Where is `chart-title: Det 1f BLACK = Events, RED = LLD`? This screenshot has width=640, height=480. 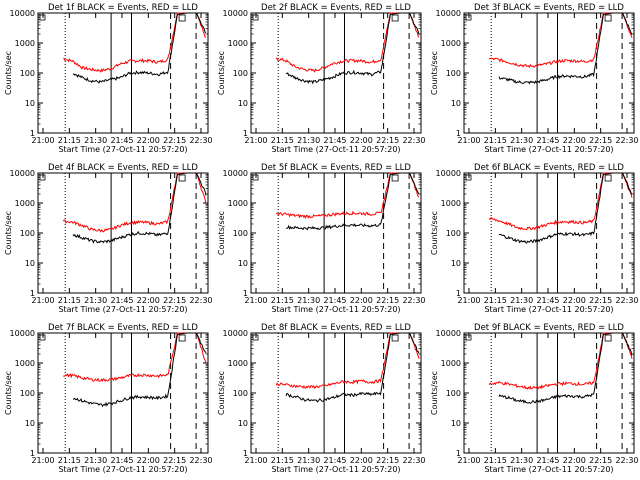 chart-title: Det 1f BLACK = Events, RED = LLD is located at coordinates (123, 8).